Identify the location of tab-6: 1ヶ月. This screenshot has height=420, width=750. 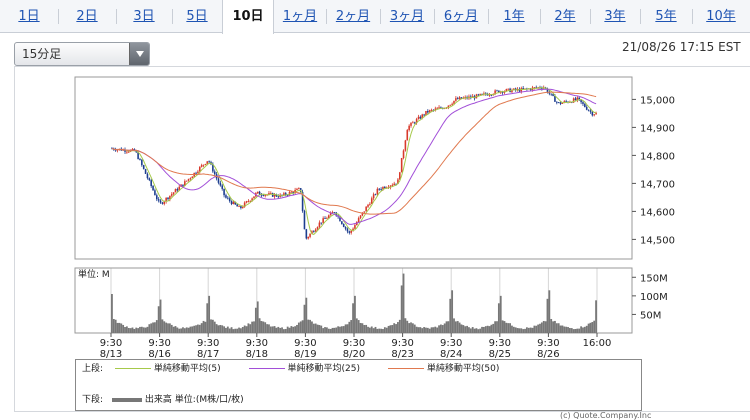
(300, 16).